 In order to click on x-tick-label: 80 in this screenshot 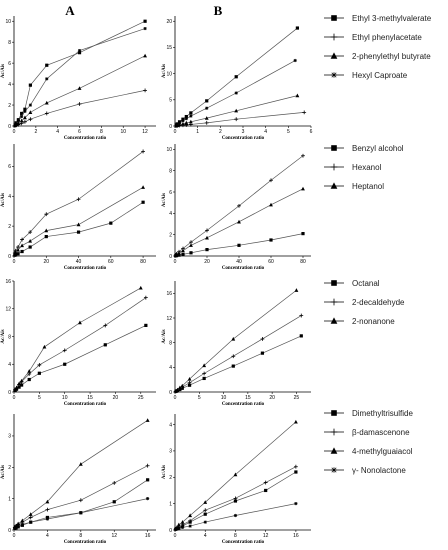, I will do `click(303, 262)`.